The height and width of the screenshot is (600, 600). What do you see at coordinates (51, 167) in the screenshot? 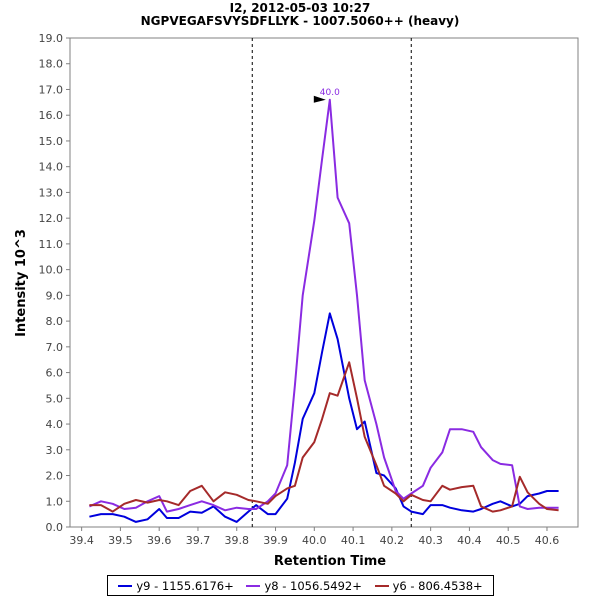
I see `y-tick-label: 14.0` at bounding box center [51, 167].